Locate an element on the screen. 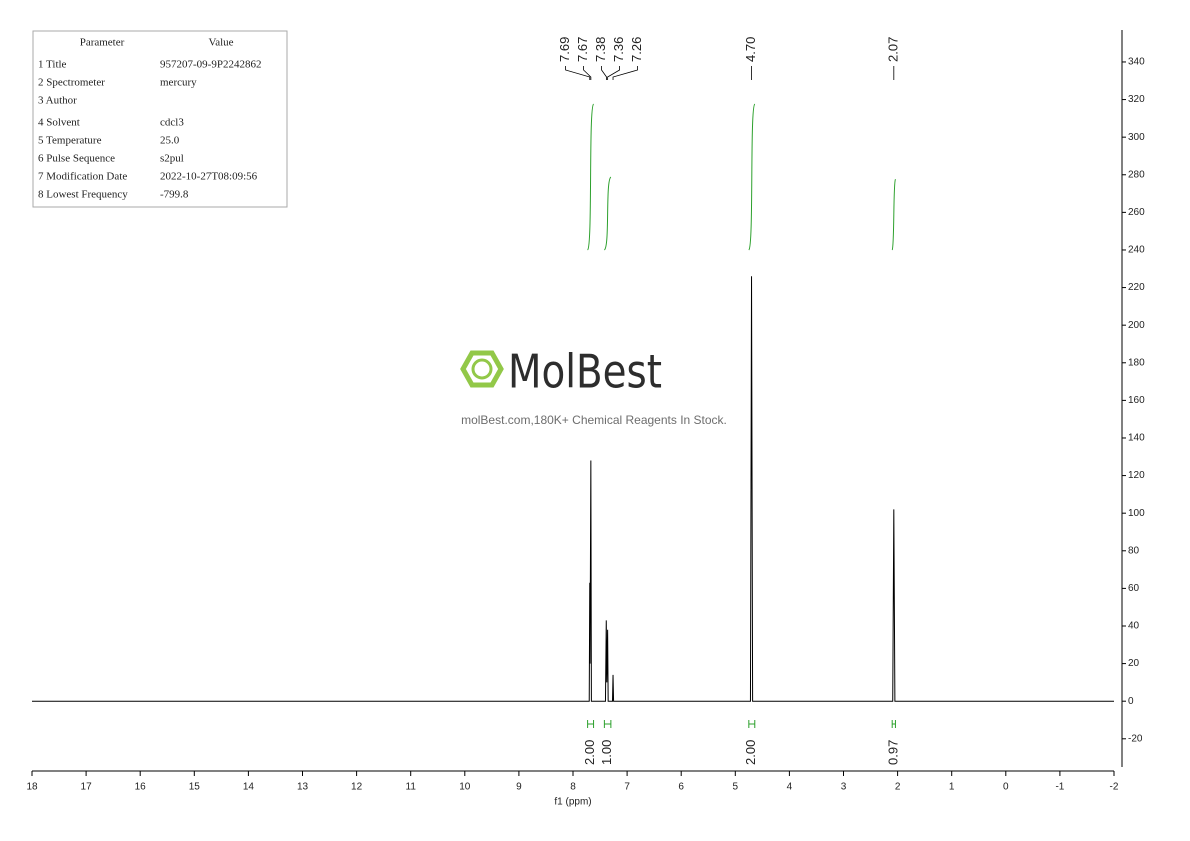 The image size is (1190, 841). y-tick-label: -20 is located at coordinates (1135, 738).